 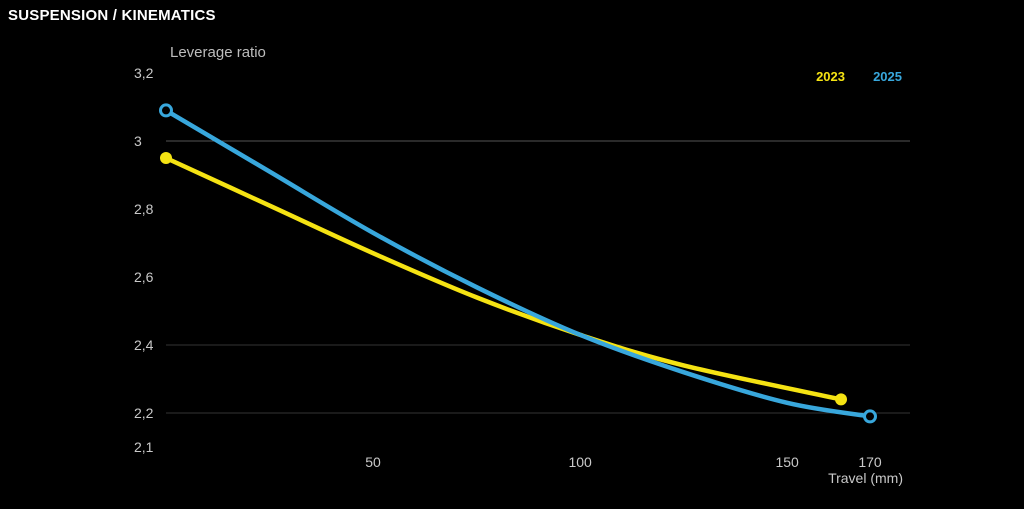 I want to click on legend-item-2025: 2025, so click(x=887, y=76).